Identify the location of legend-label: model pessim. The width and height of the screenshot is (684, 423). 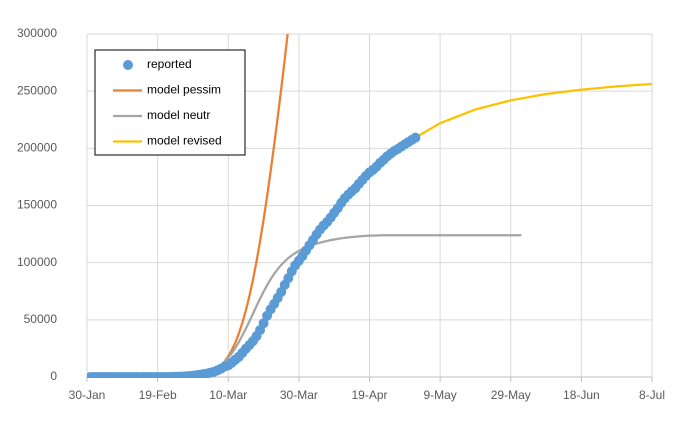
(184, 90).